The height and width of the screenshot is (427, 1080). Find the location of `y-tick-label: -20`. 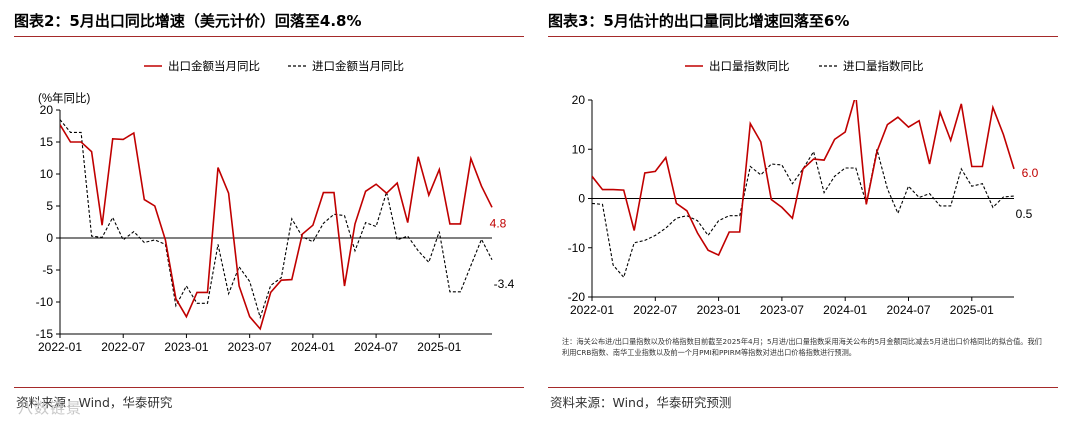

y-tick-label: -20 is located at coordinates (577, 297).